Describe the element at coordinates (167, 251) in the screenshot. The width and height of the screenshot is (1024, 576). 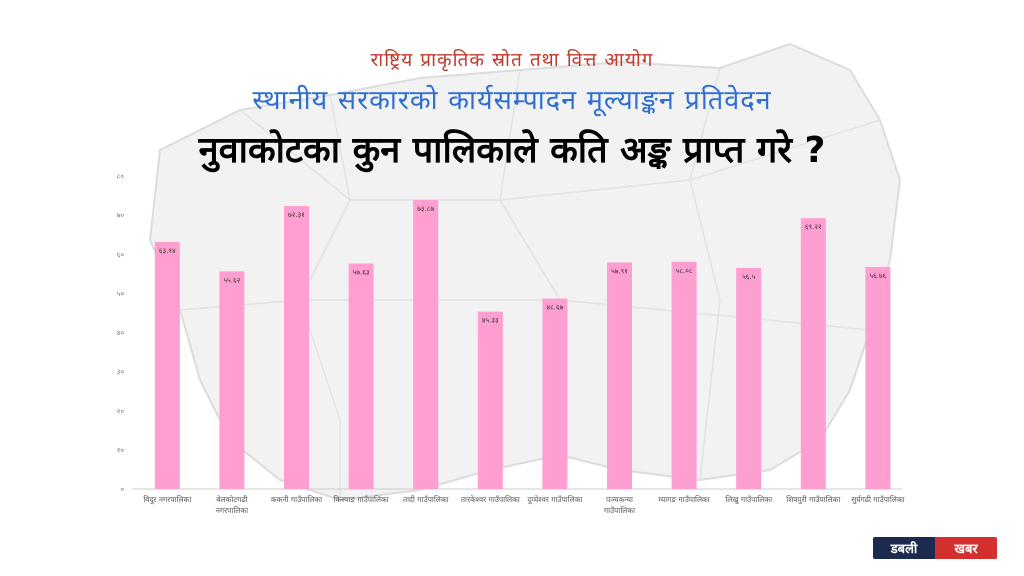
I see `bar-value-label: ६३.१४` at that location.